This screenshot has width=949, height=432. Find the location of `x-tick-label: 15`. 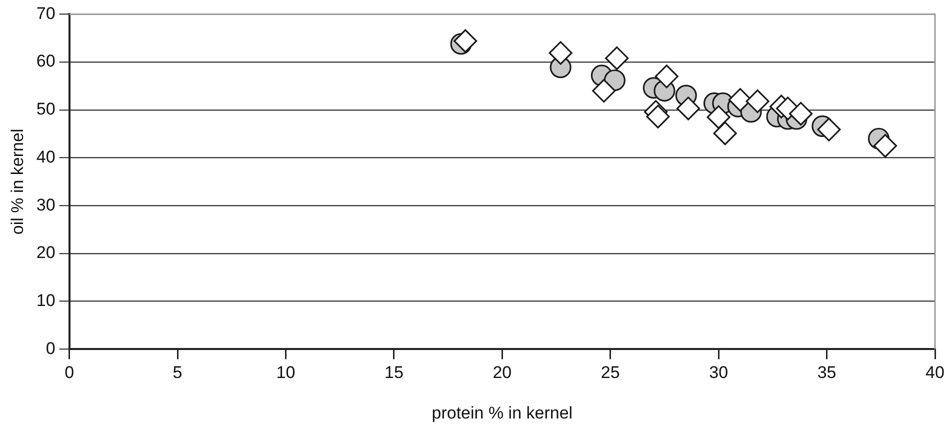

x-tick-label: 15 is located at coordinates (394, 372).